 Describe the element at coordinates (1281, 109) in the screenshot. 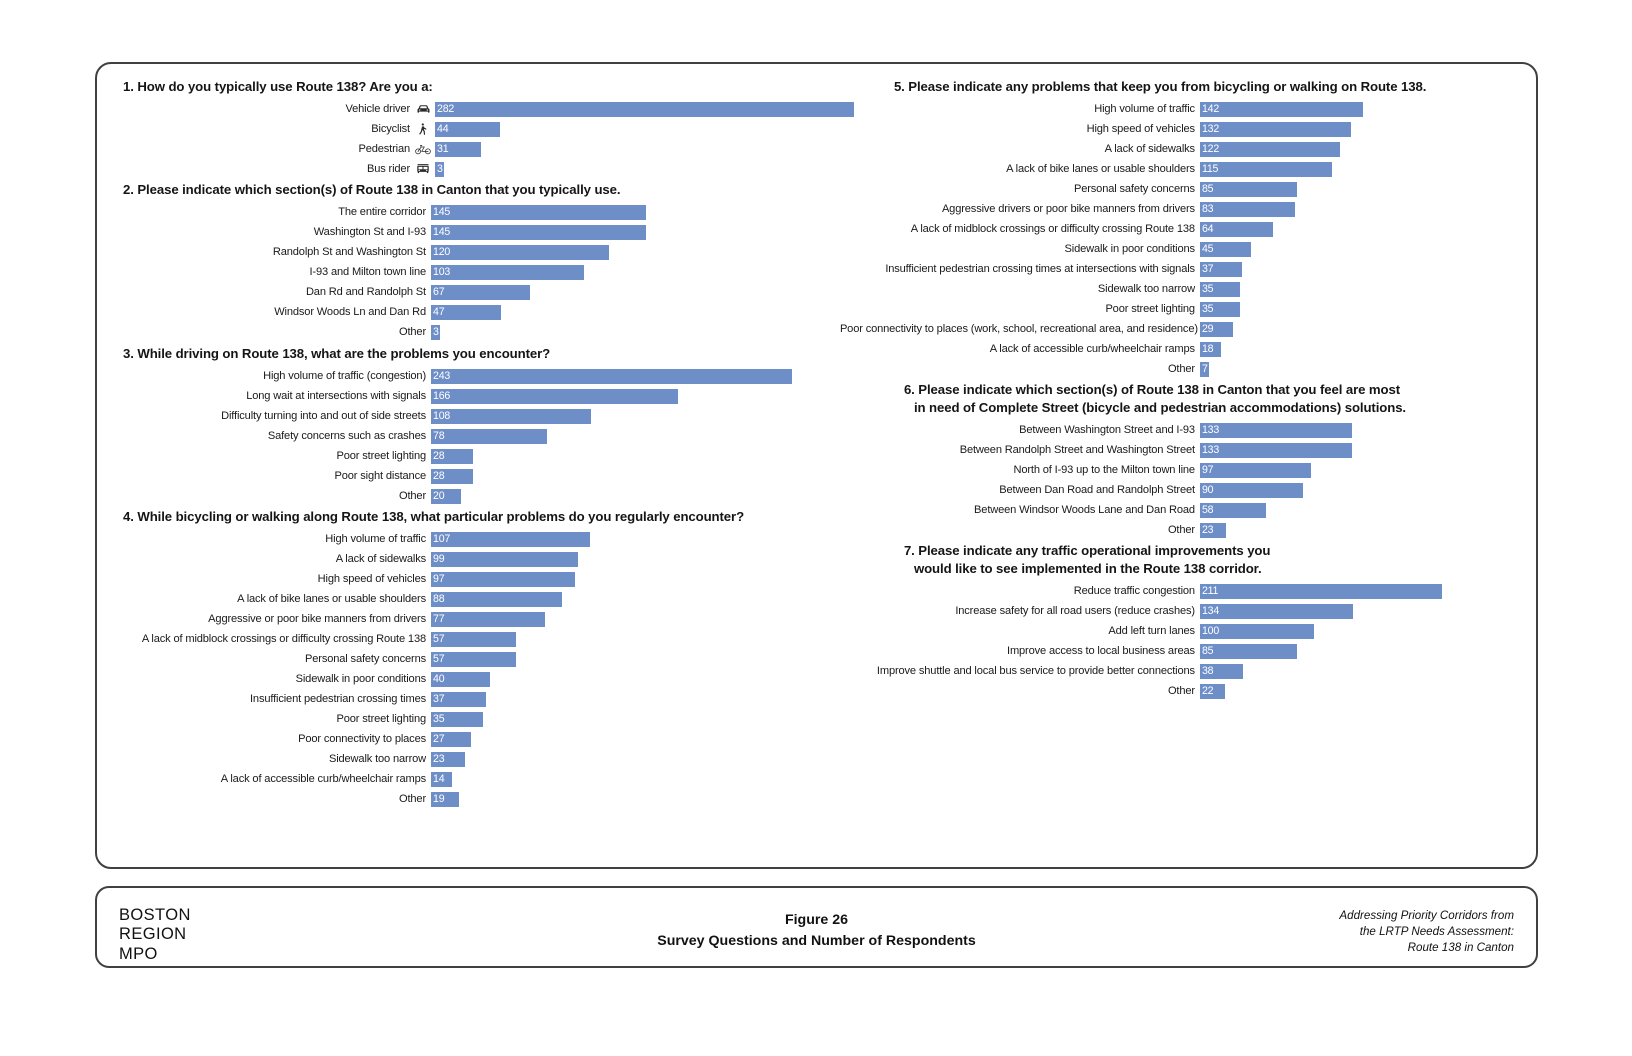

I see `chart-bar: 142` at that location.